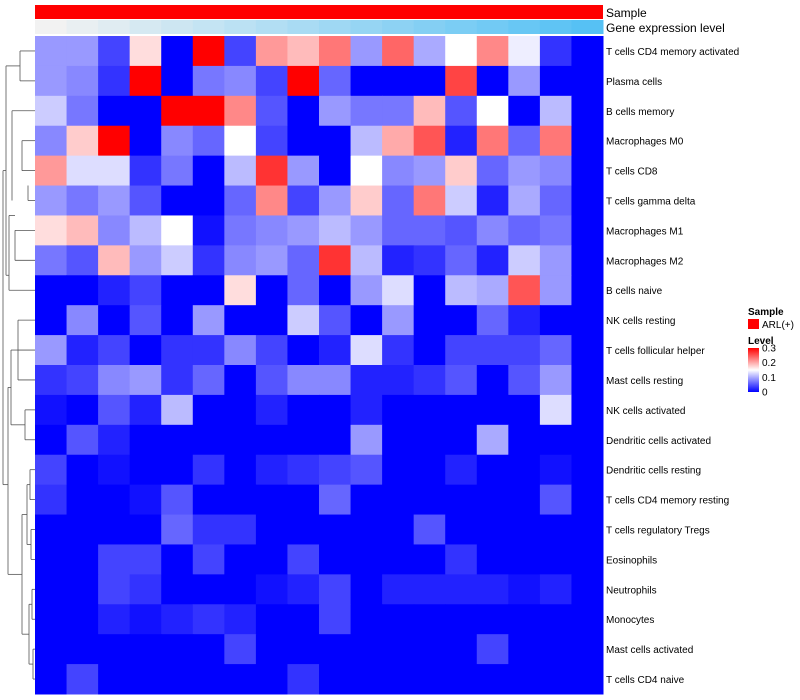 The height and width of the screenshot is (700, 800). What do you see at coordinates (640, 321) in the screenshot?
I see `row-label: NK cells resting` at bounding box center [640, 321].